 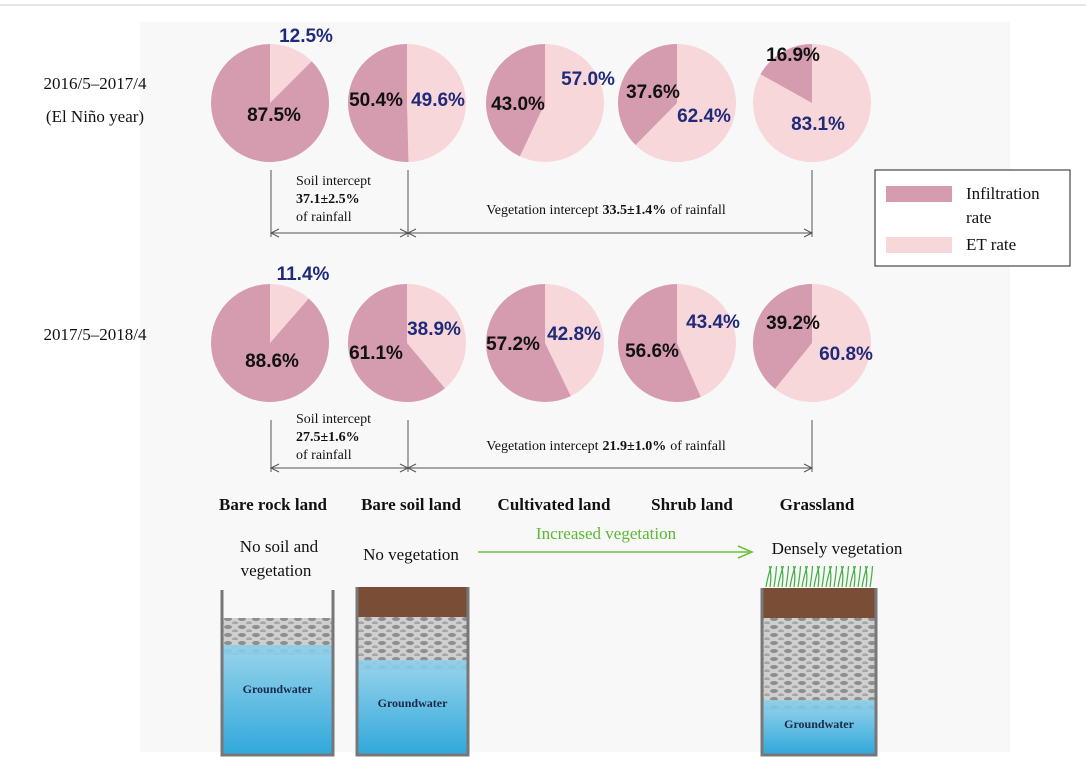 What do you see at coordinates (411, 554) in the screenshot?
I see `description: No vegetation` at bounding box center [411, 554].